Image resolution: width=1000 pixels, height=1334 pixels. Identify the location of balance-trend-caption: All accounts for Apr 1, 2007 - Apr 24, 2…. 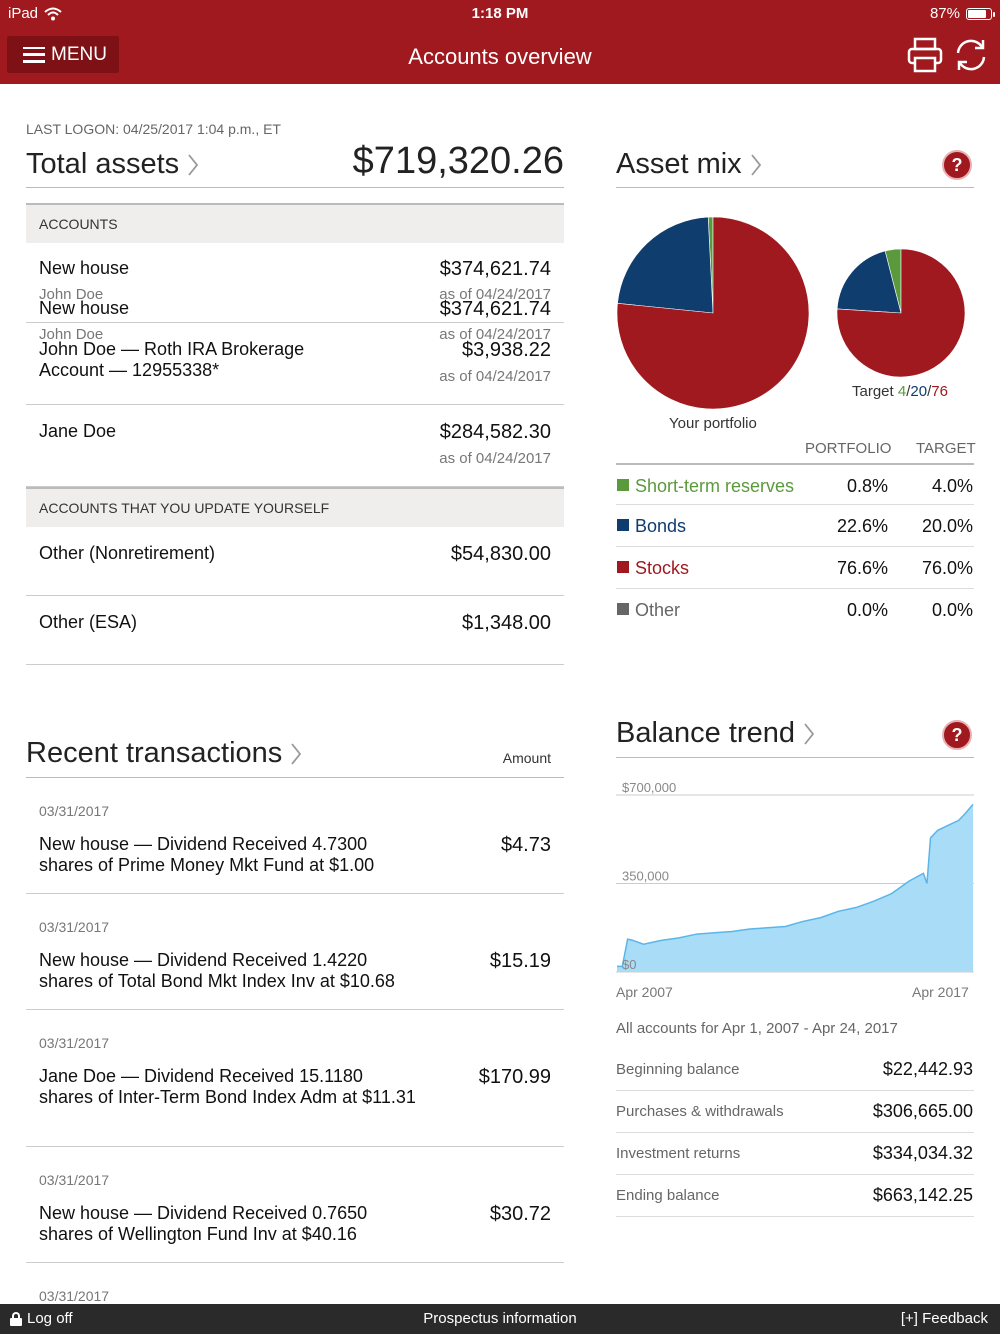
(757, 1028).